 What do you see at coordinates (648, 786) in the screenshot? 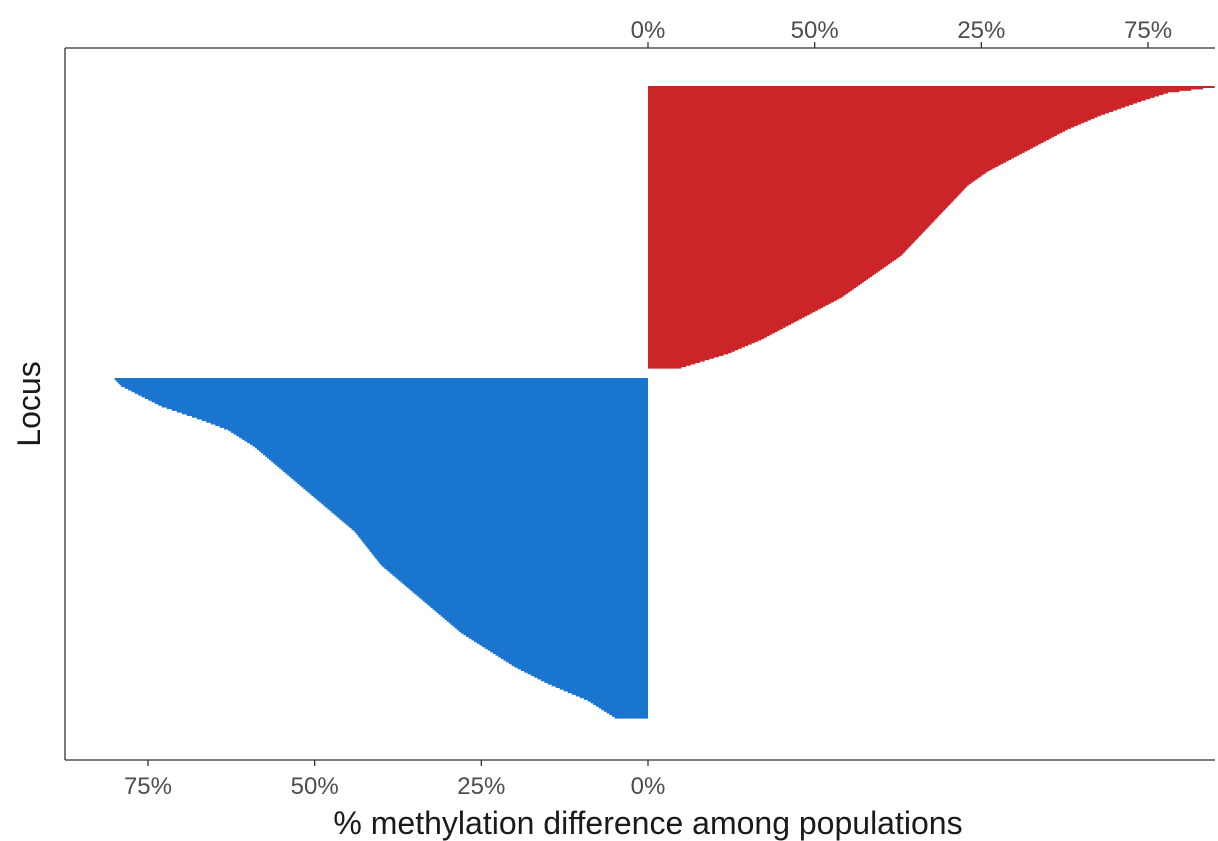
I see `tick-label: 0%` at bounding box center [648, 786].